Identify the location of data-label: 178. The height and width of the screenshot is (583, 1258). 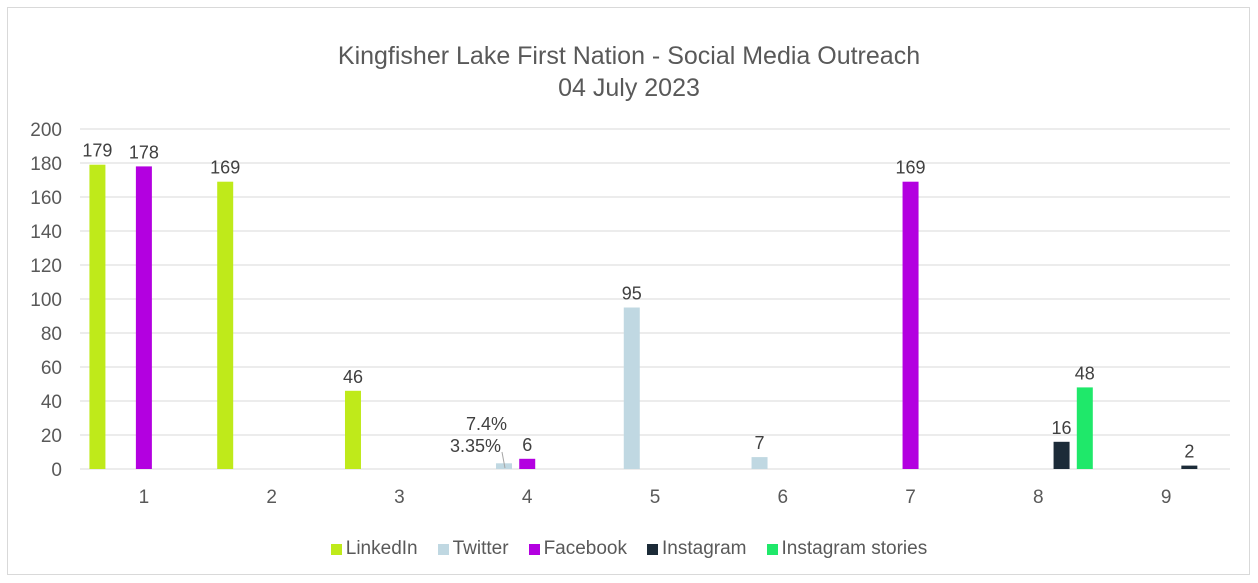
(144, 152).